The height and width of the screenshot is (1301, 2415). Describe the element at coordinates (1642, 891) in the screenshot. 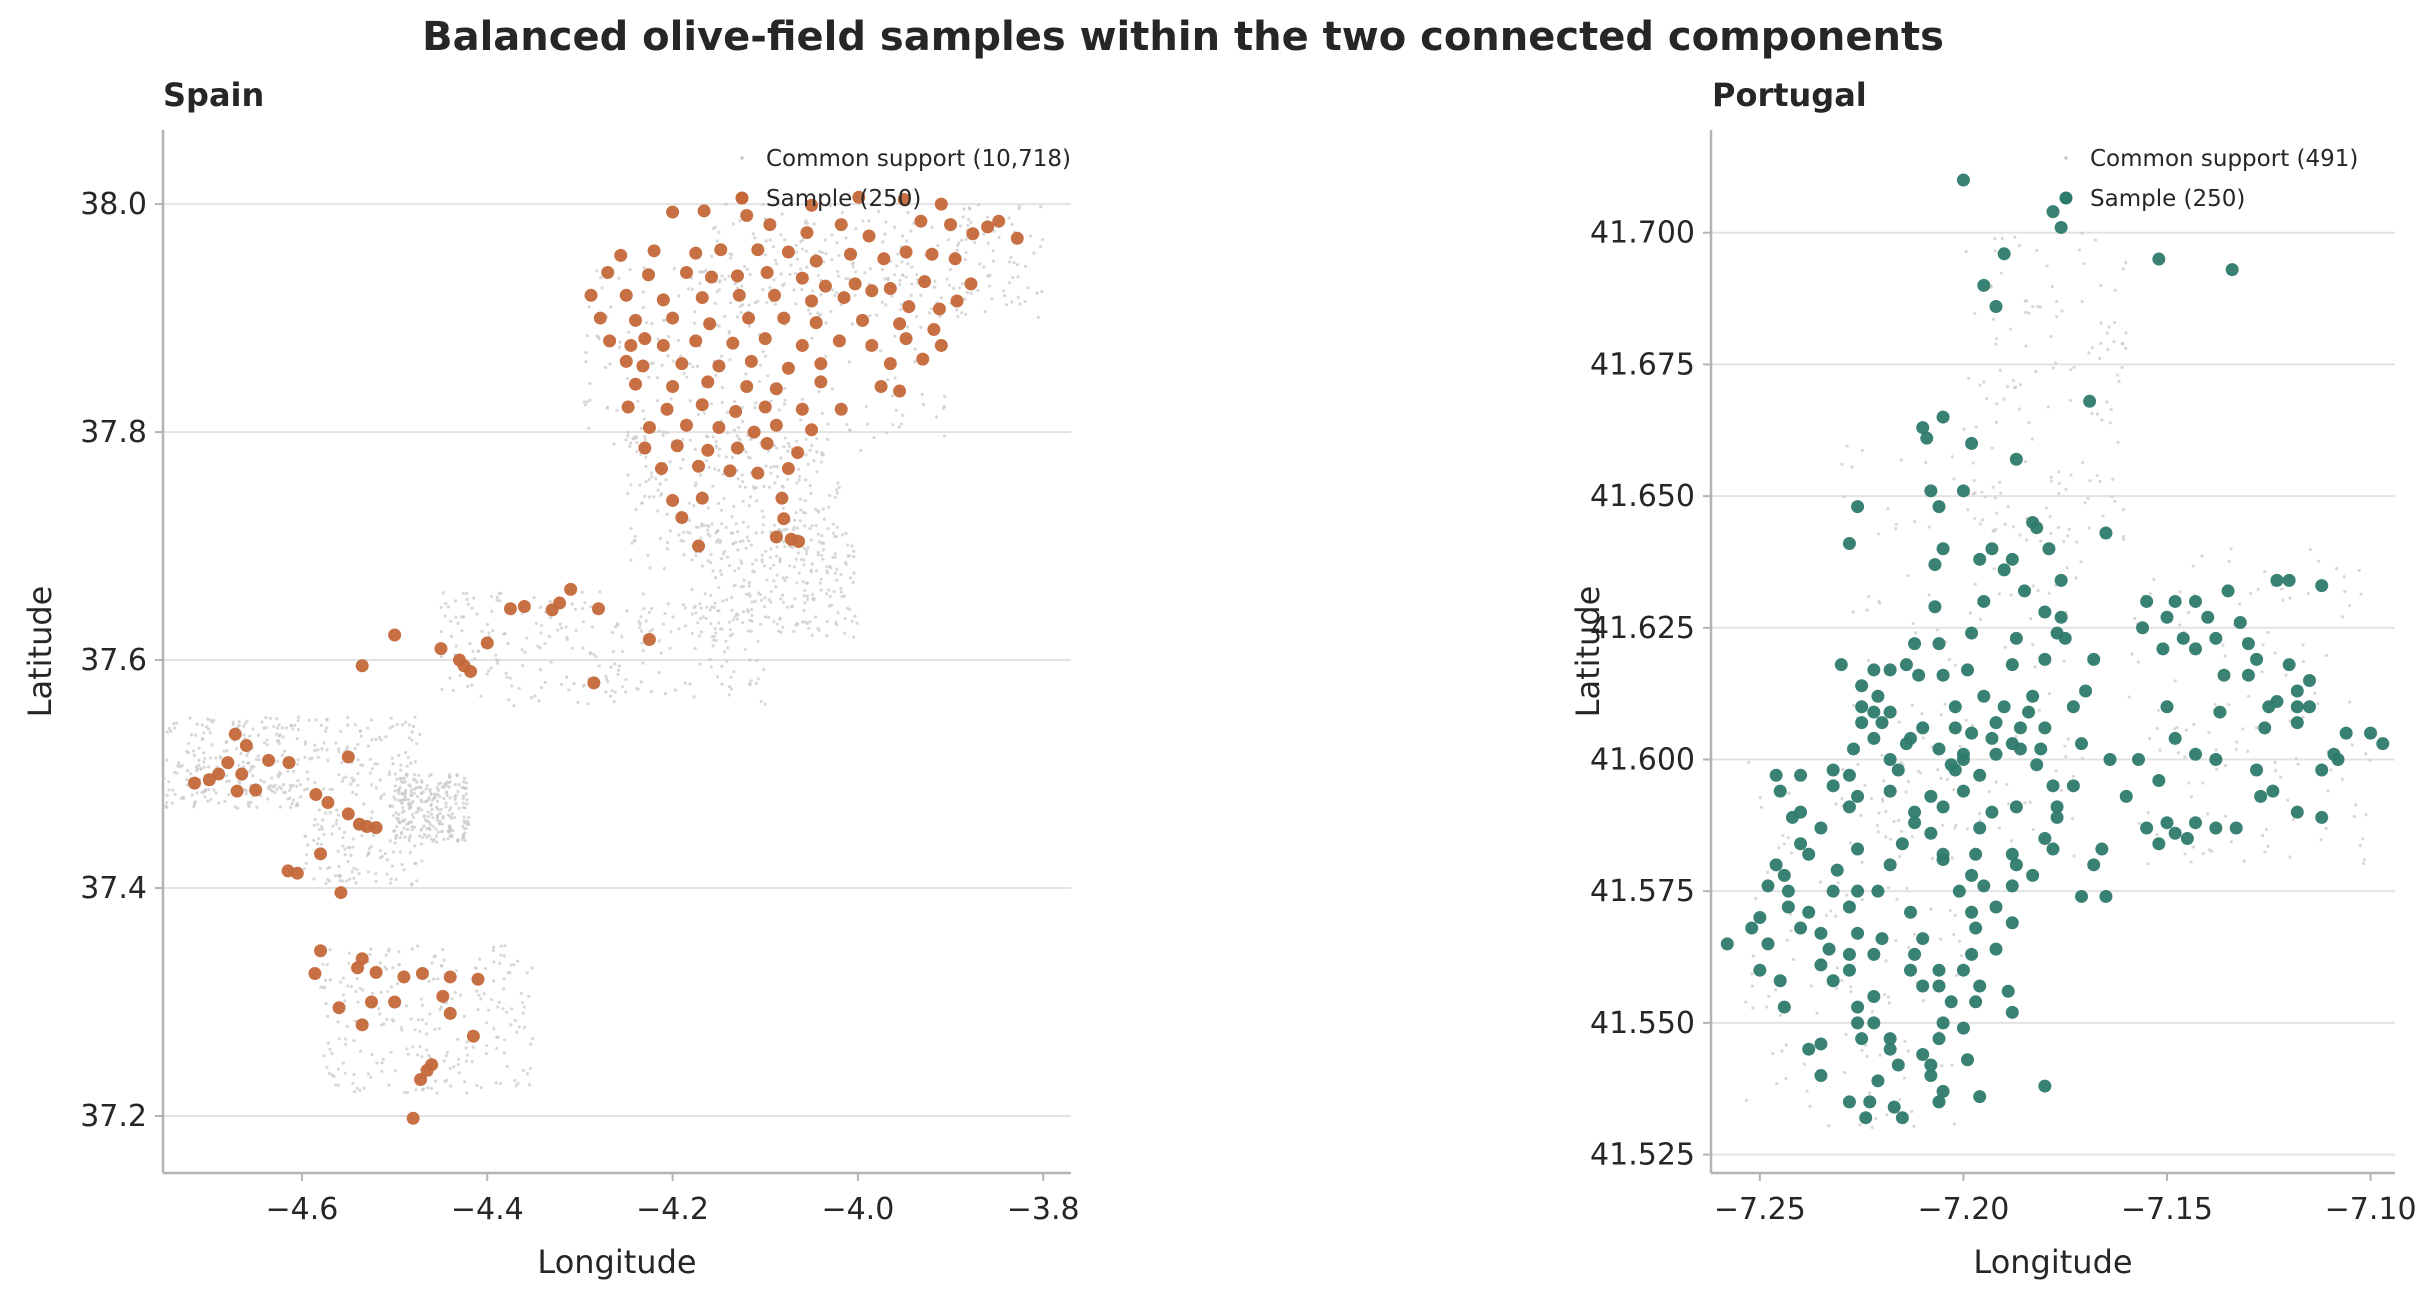

I see `portugal-ytick-label: 41.575` at that location.